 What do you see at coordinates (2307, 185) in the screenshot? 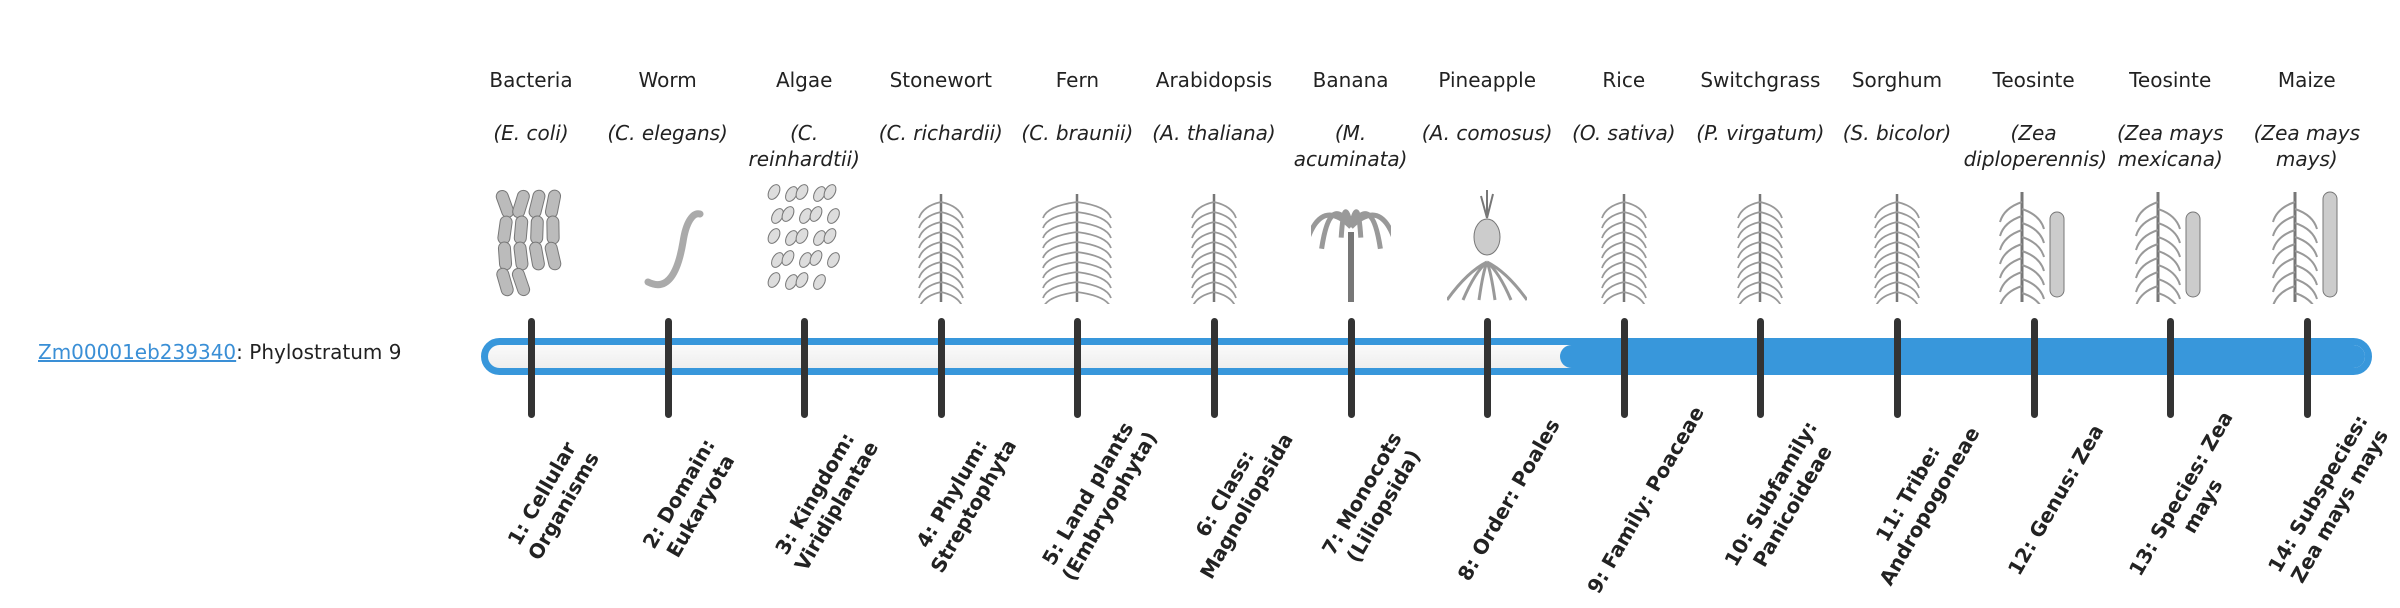
I see `organism-column: Maize (Zea mays mays)` at bounding box center [2307, 185].